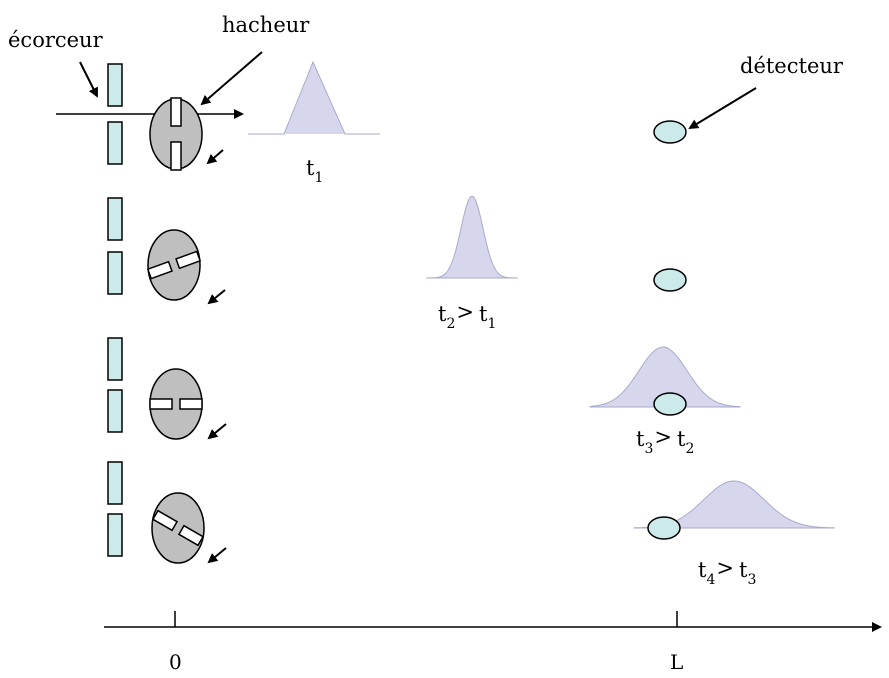 The height and width of the screenshot is (678, 889). I want to click on svg-text:t4>t3: t4> t3, so click(727, 572).